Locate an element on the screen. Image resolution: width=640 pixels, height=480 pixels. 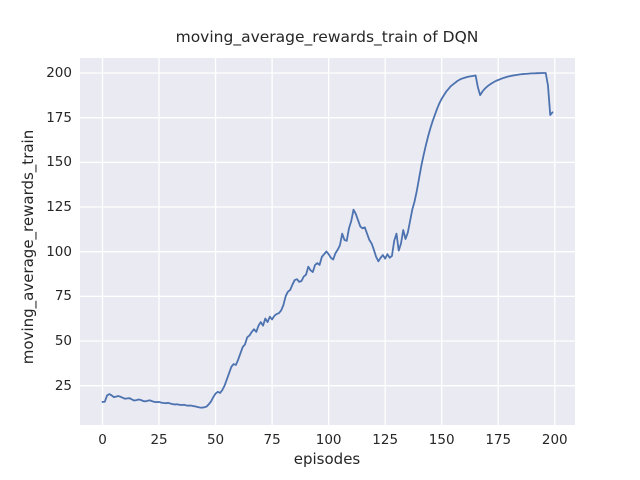
y-tick-label: 125 is located at coordinates (59, 207).